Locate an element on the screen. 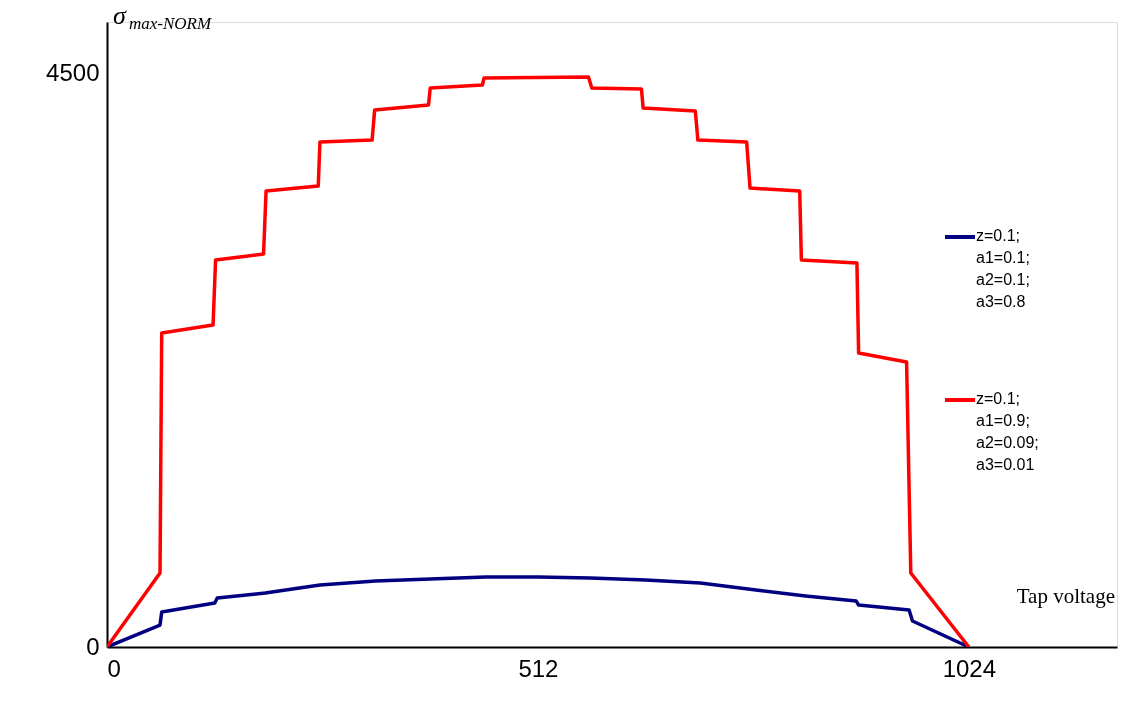 The image size is (1128, 707). x-tick-label: 0 is located at coordinates (114, 668).